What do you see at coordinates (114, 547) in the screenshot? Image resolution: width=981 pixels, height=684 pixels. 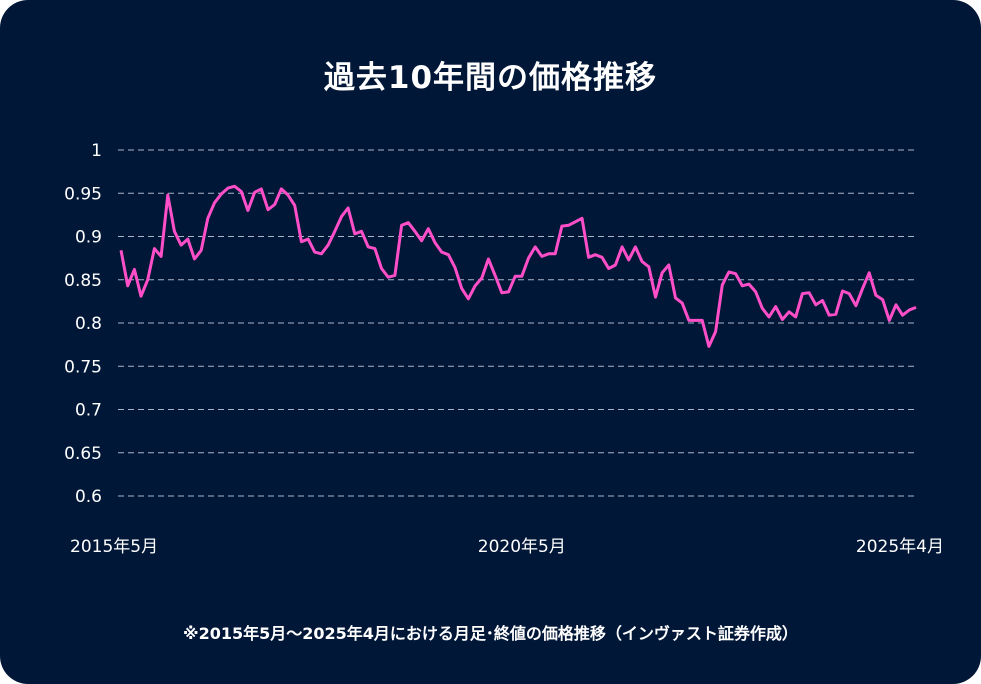 I see `x-tick-label: 2015年5月` at bounding box center [114, 547].